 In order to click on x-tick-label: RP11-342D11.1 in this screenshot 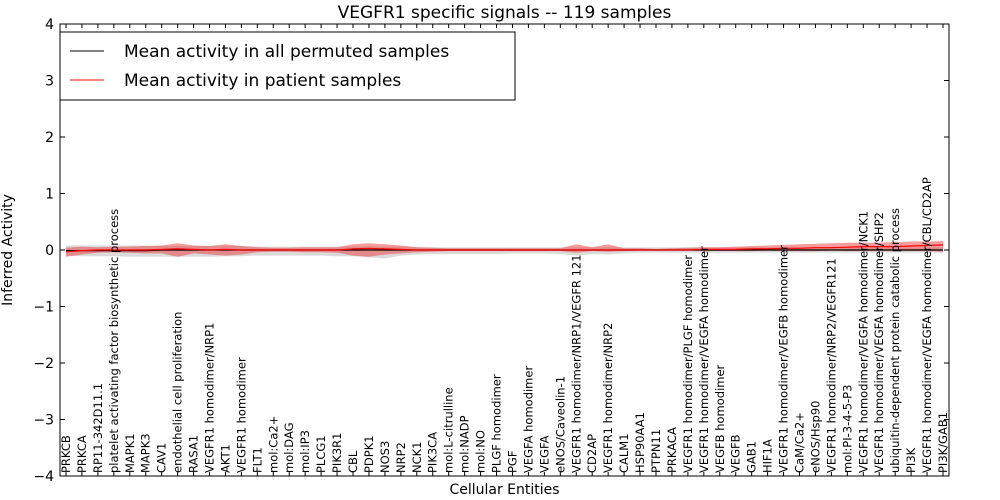, I will do `click(98, 428)`.